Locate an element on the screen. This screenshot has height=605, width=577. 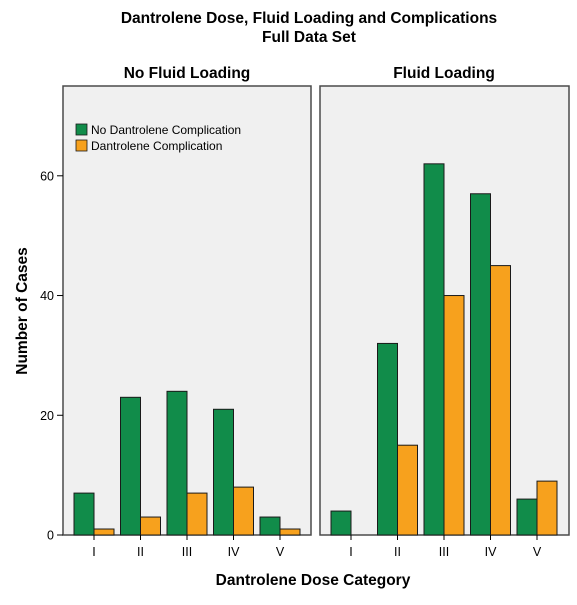
chart-subtitle: Full Data Set is located at coordinates (309, 37).